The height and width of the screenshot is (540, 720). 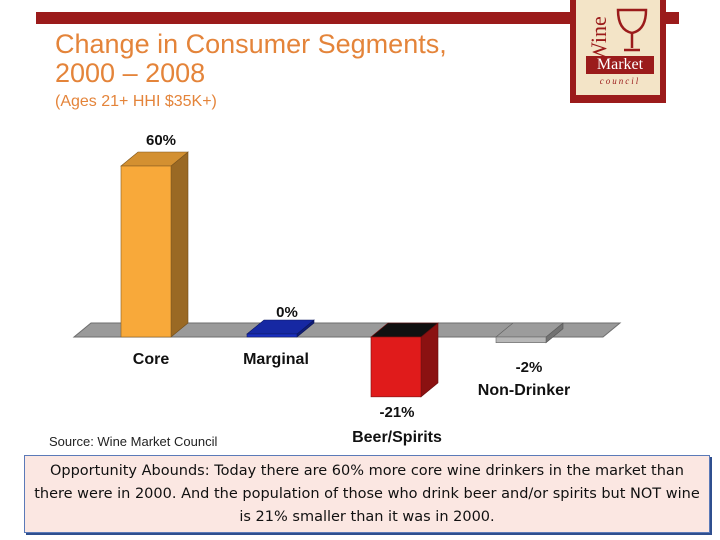 What do you see at coordinates (620, 81) in the screenshot?
I see `logo-council-text: council` at bounding box center [620, 81].